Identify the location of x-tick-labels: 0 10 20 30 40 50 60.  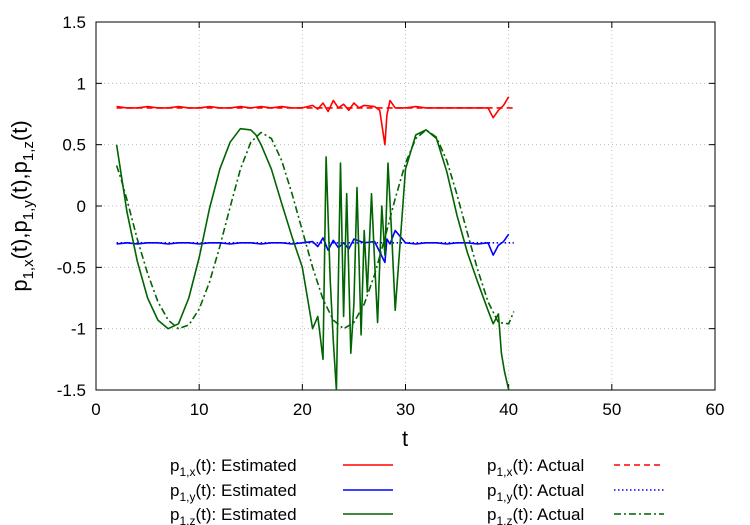
(407, 409).